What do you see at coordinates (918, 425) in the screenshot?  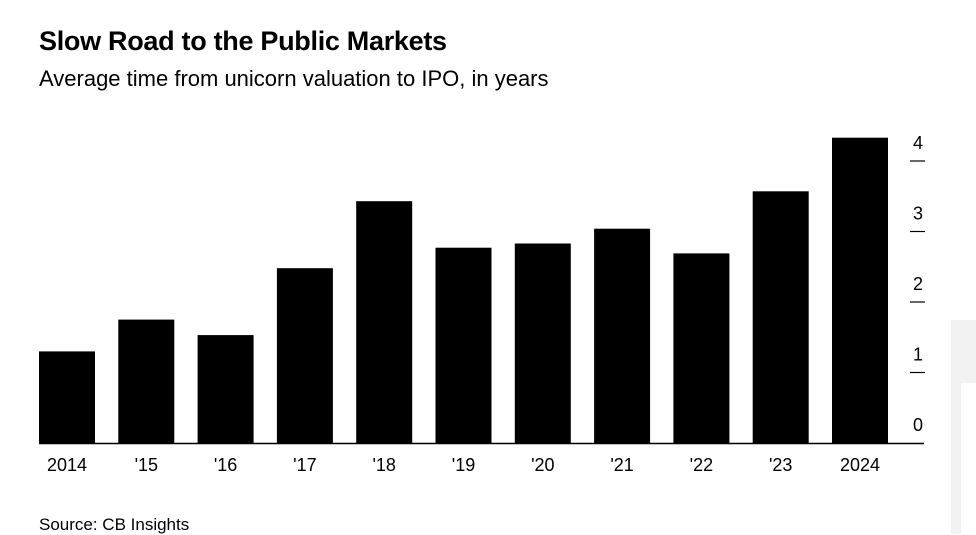 I see `y-tick-label-0: 0` at bounding box center [918, 425].